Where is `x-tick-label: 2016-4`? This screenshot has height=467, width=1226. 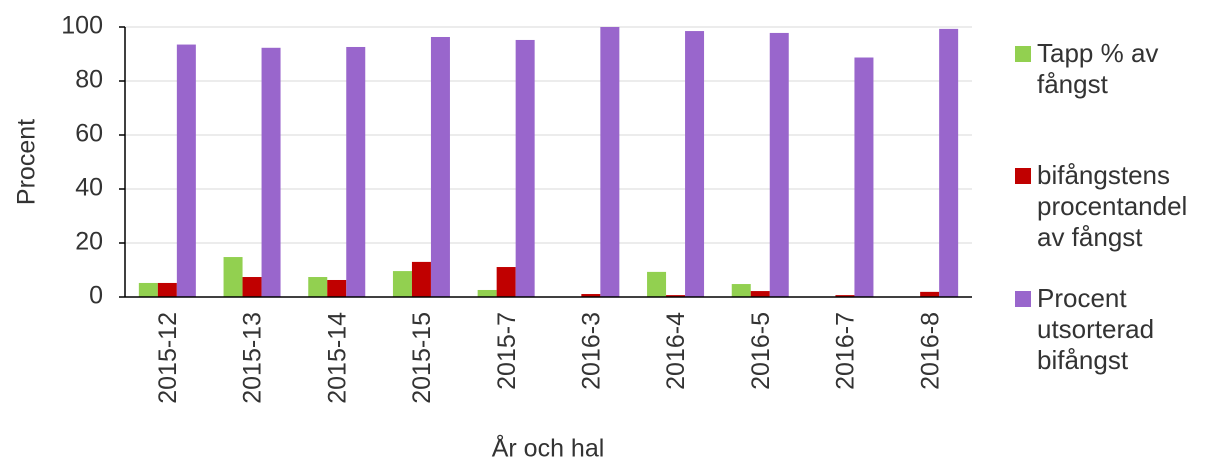 x-tick-label: 2016-4 is located at coordinates (676, 351).